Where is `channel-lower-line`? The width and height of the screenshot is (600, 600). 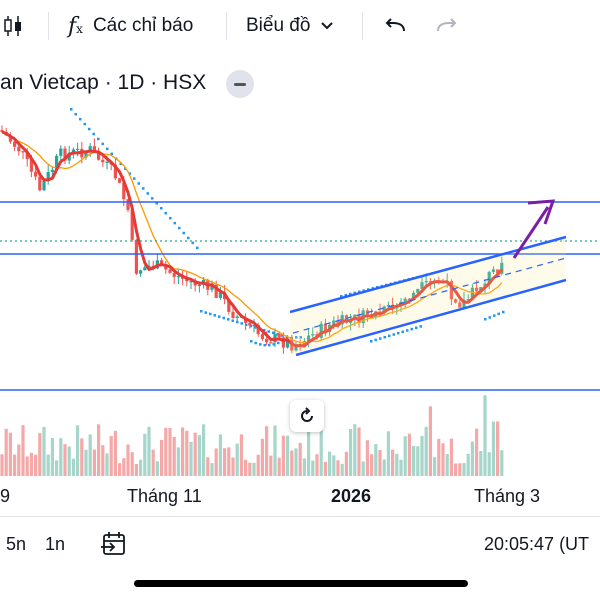 channel-lower-line is located at coordinates (431, 317).